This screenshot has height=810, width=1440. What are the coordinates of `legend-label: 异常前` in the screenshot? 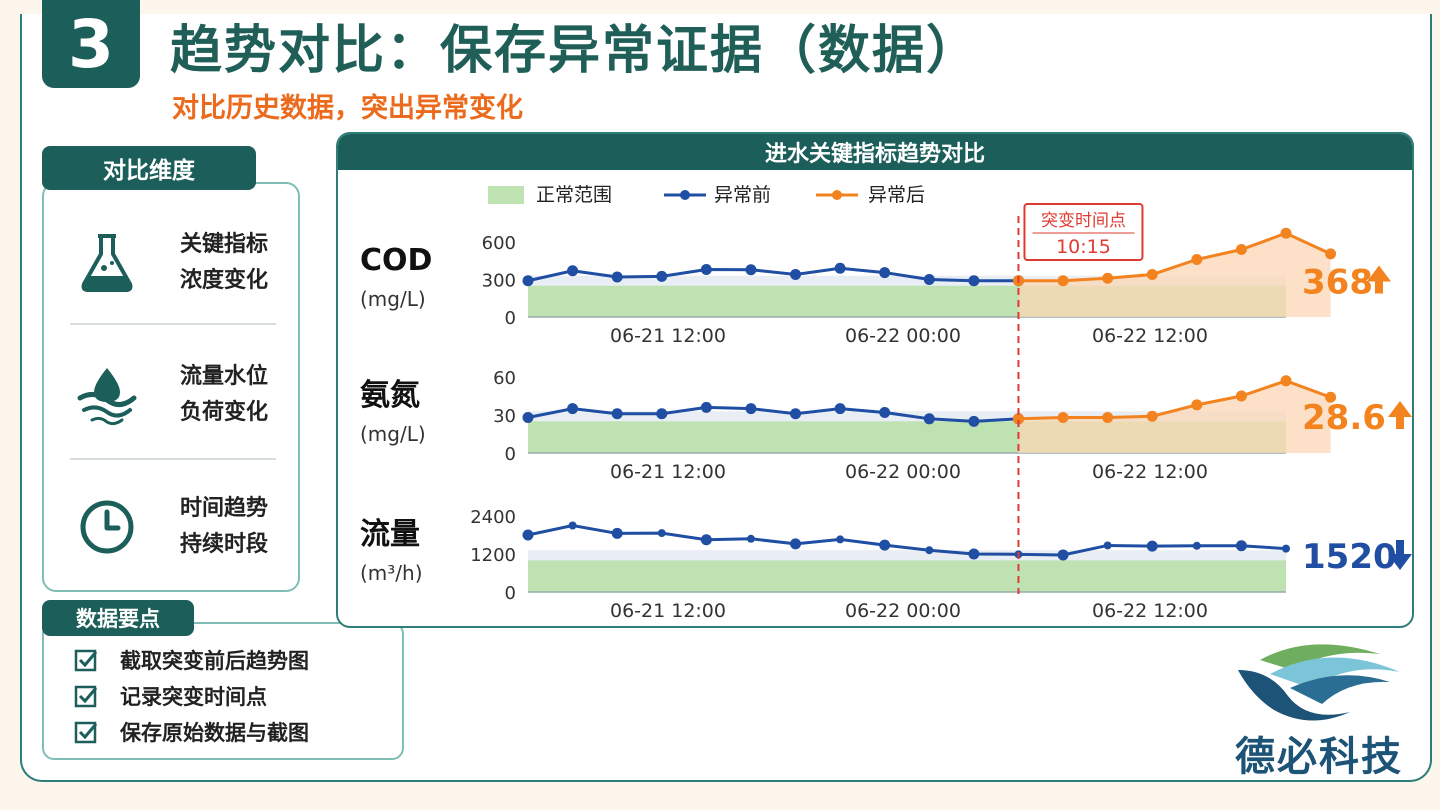 It's located at (742, 195).